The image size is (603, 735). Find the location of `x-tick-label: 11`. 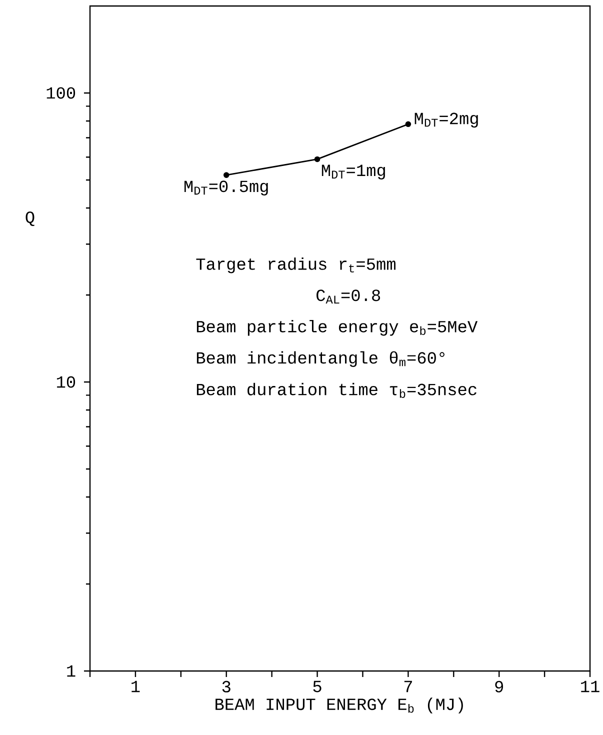

x-tick-label: 11 is located at coordinates (590, 686).